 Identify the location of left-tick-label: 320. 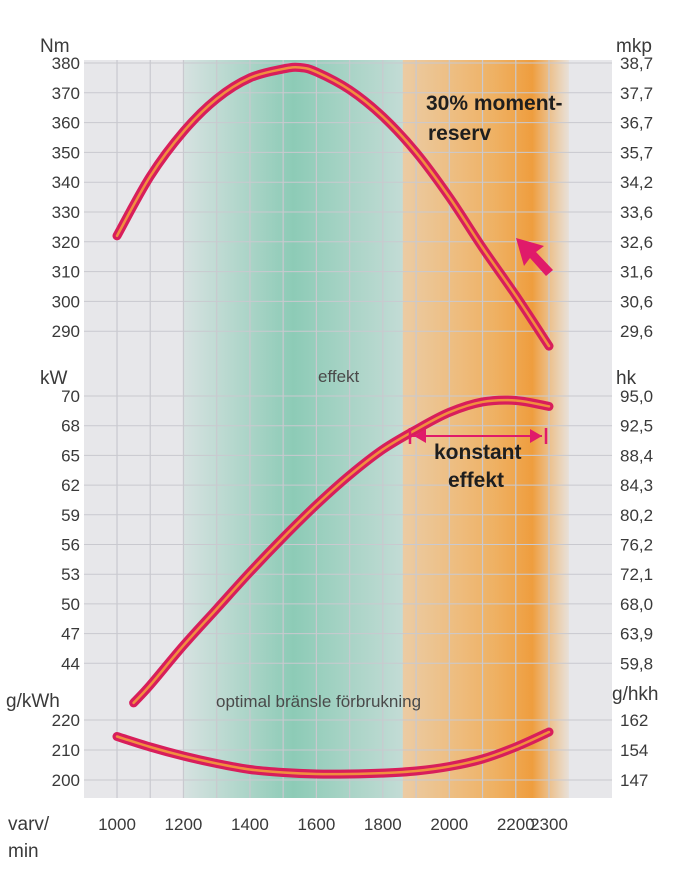
(66, 242).